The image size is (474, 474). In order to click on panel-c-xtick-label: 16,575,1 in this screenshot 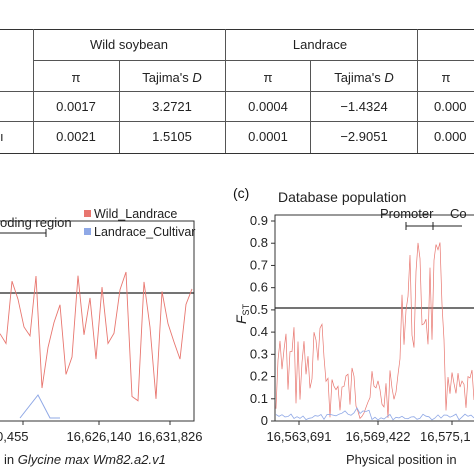, I will do `click(445, 436)`.